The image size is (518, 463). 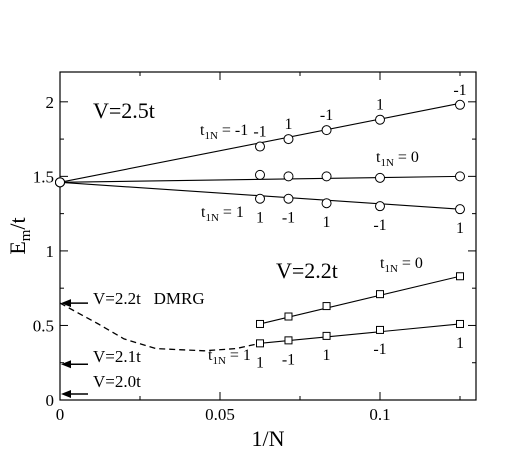 What do you see at coordinates (149, 298) in the screenshot?
I see `annotation-v22-dmrg: V=2.2t DMRG` at bounding box center [149, 298].